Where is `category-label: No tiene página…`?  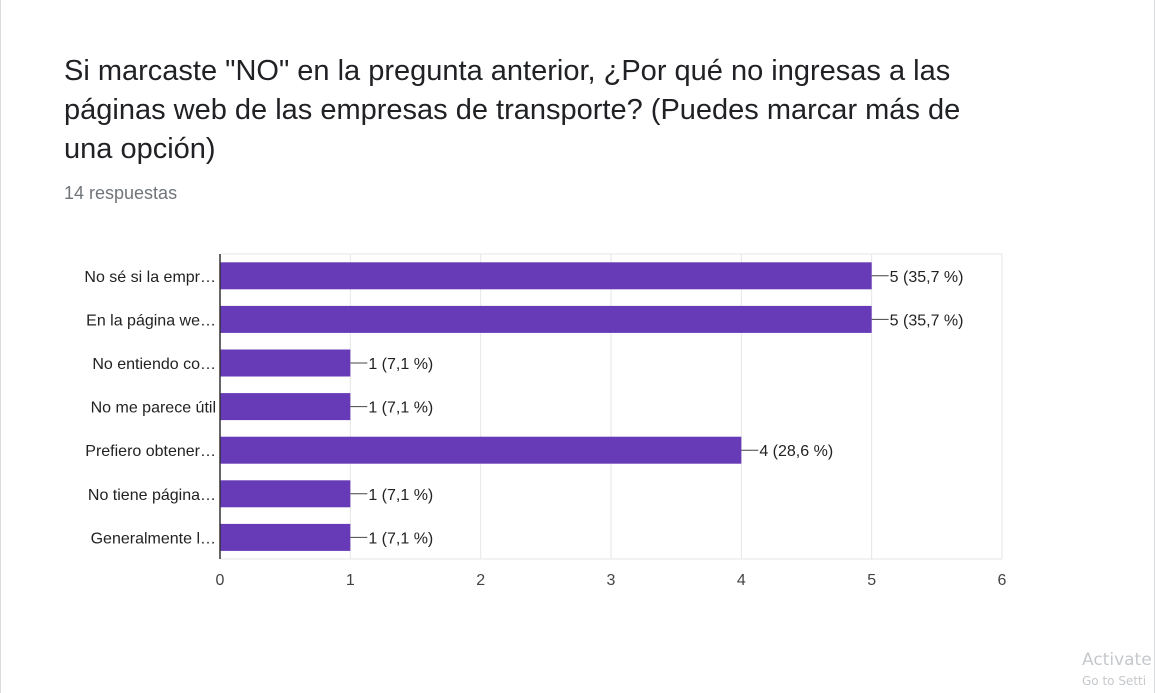 category-label: No tiene página… is located at coordinates (152, 495).